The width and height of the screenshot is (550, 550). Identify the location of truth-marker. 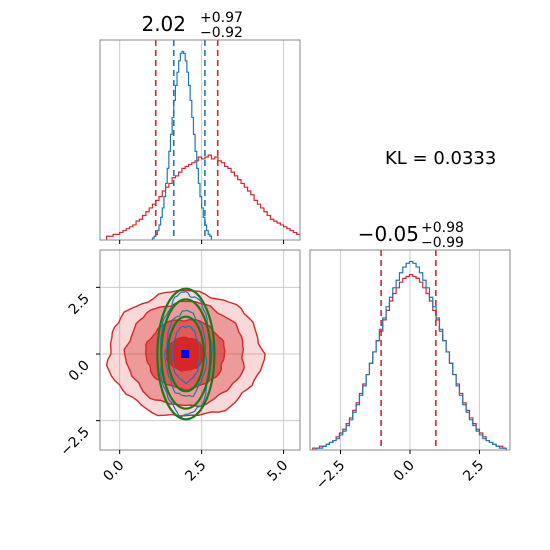
(185, 354).